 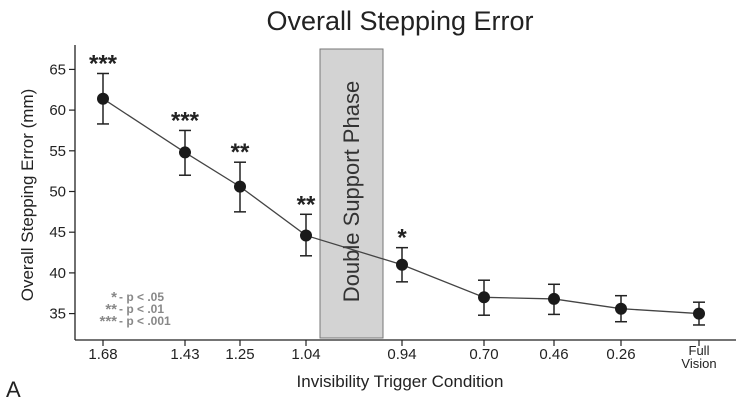 I want to click on x-tick-label-line: 0.70, so click(x=483, y=354).